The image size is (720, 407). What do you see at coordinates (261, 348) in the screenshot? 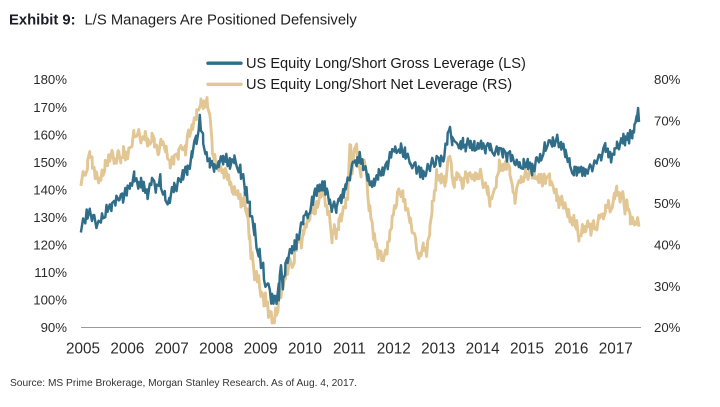
I see `svg-text: 2009` at bounding box center [261, 348].